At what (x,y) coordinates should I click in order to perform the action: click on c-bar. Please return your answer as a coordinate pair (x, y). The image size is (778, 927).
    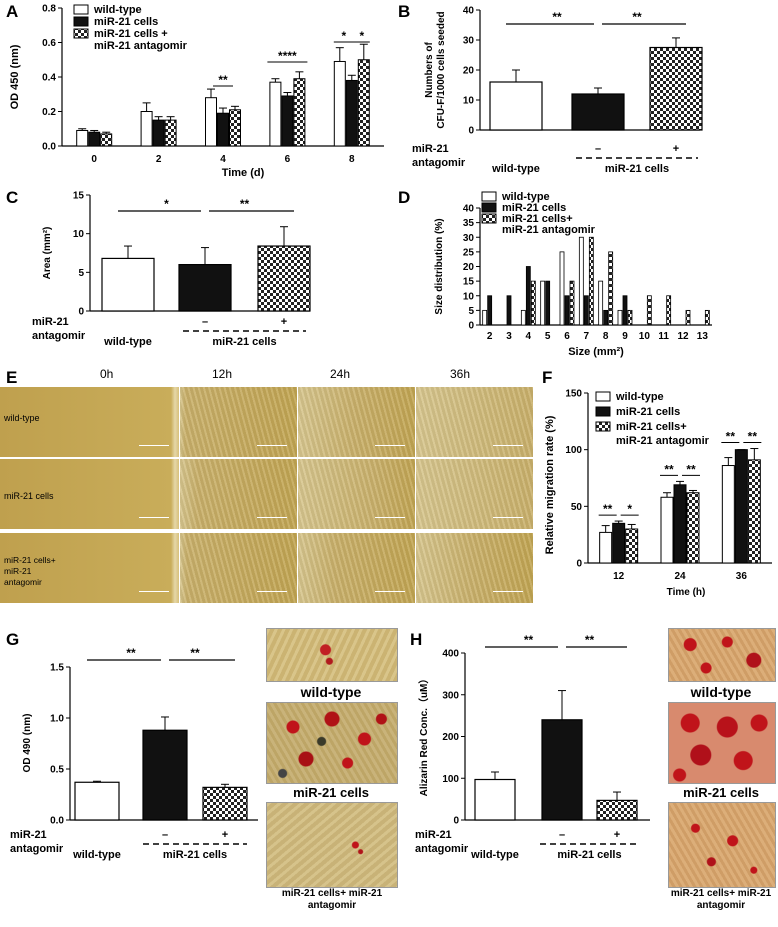
    Looking at the image, I should click on (205, 287).